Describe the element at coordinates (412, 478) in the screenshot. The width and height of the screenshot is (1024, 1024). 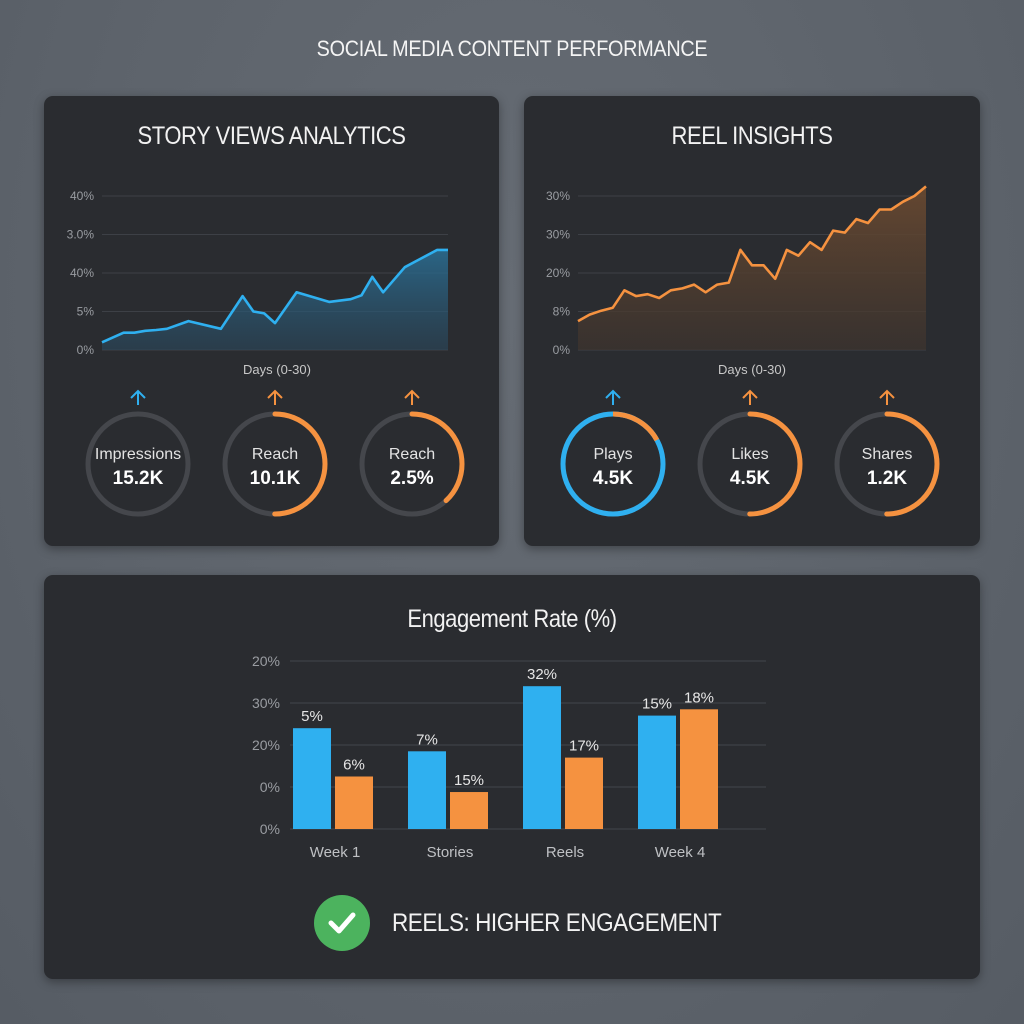
I see `gauge-value: 2.5%` at that location.